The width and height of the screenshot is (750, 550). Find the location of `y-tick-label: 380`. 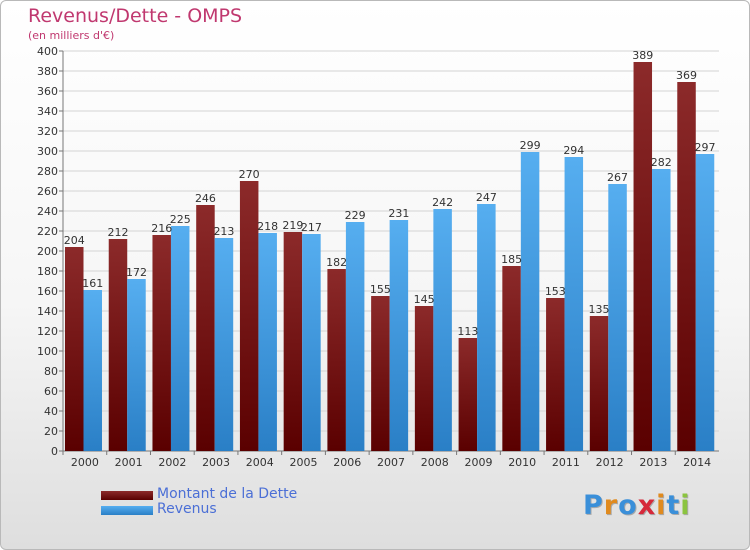

y-tick-label: 380 is located at coordinates (47, 71).